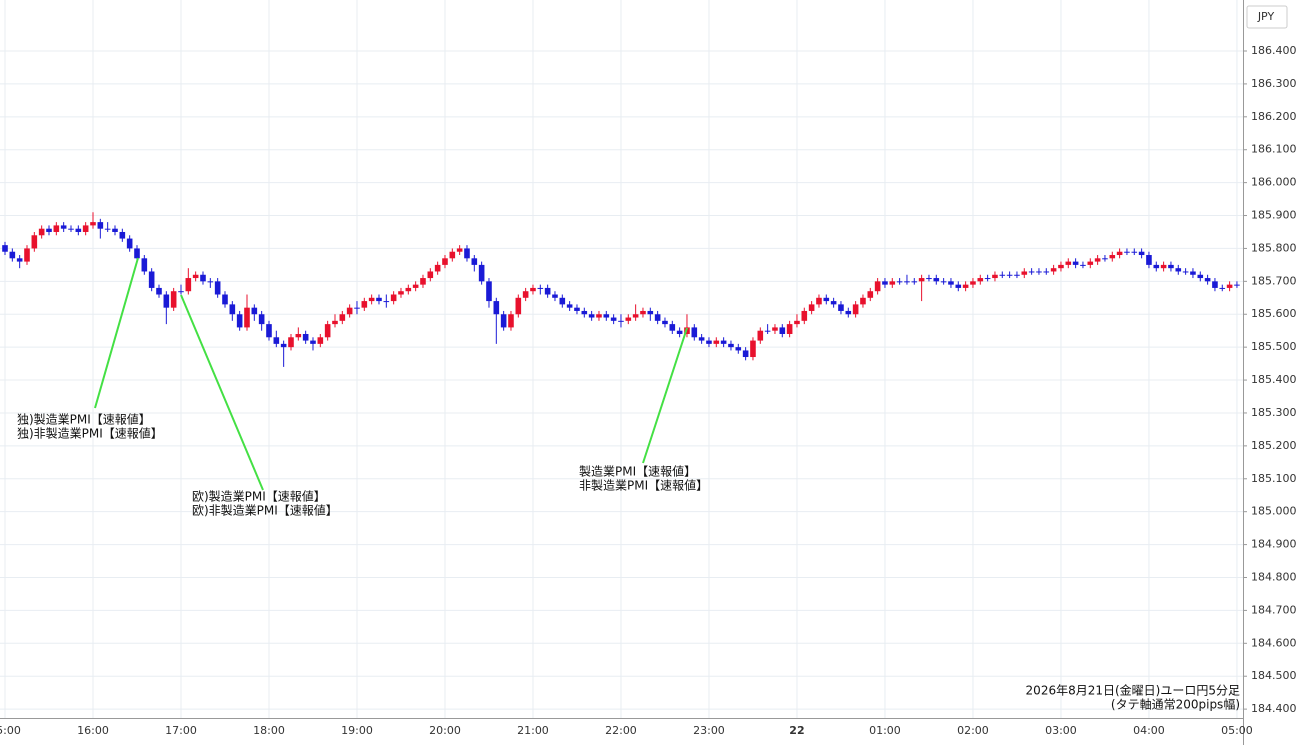 The width and height of the screenshot is (1300, 745). Describe the element at coordinates (1274, 83) in the screenshot. I see `y-tick-label: 186.300` at that location.